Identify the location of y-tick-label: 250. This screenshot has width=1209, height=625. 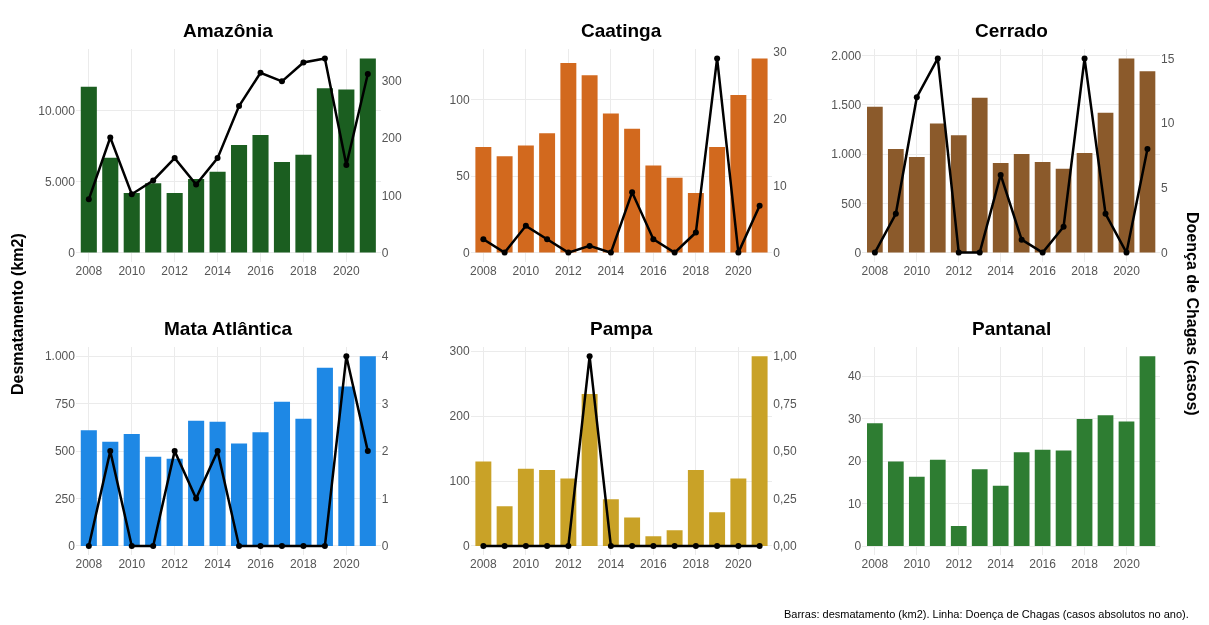
(65, 498).